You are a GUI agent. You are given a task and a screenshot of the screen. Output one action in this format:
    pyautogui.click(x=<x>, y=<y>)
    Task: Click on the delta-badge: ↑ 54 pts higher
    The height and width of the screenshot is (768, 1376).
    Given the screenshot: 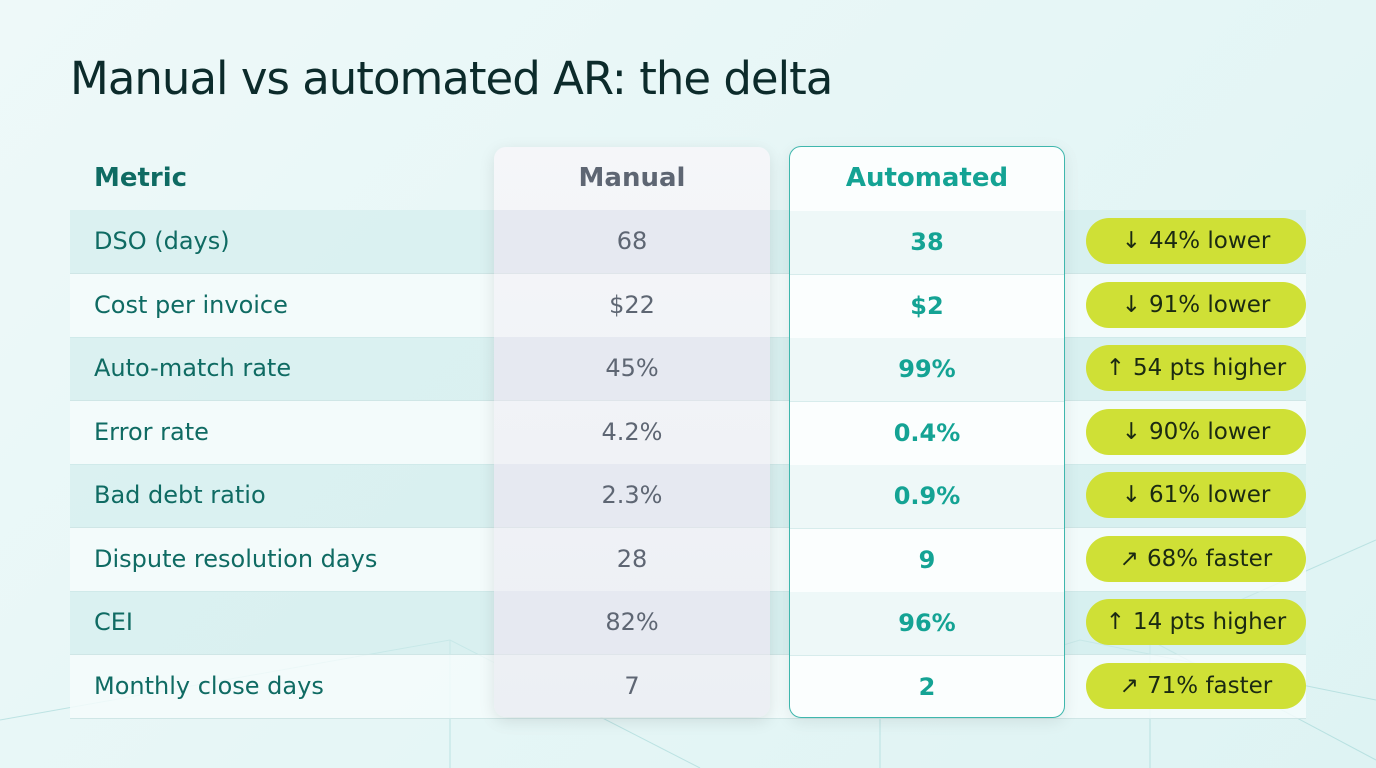 What is the action you would take?
    pyautogui.click(x=1196, y=368)
    